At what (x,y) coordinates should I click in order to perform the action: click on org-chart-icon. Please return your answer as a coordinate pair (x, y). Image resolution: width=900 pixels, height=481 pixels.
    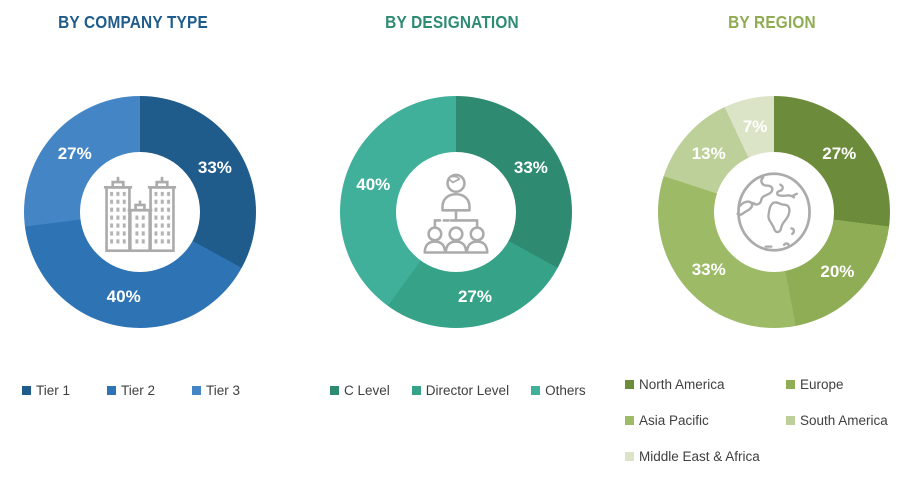
    Looking at the image, I should click on (456, 212).